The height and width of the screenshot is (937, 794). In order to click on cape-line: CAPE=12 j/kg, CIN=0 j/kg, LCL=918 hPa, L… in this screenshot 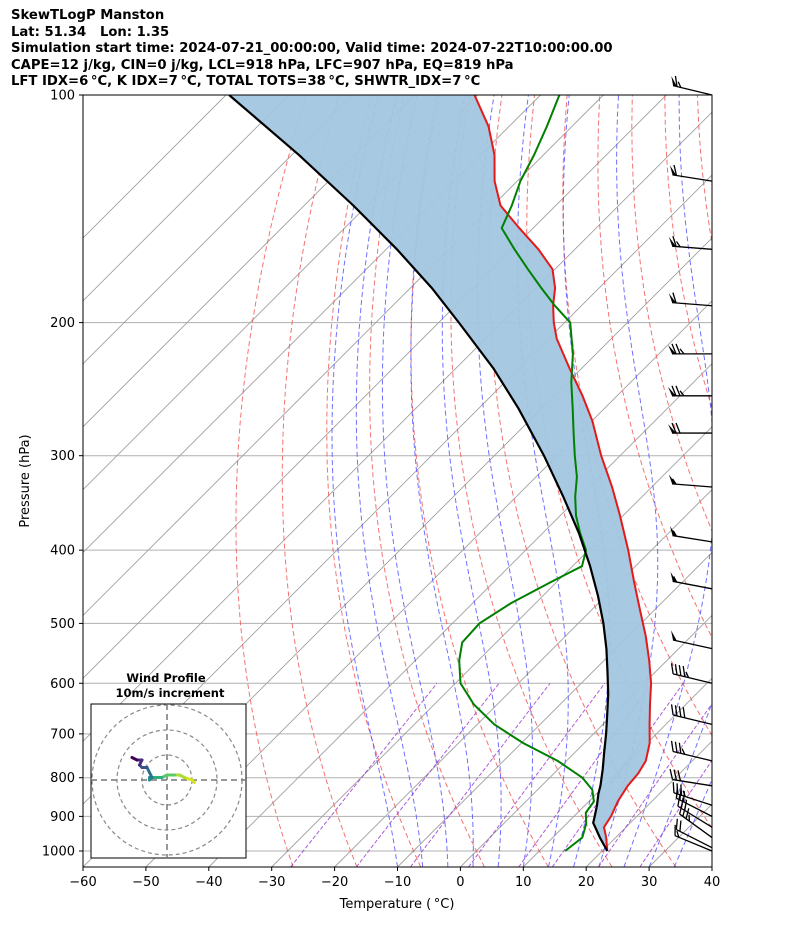, I will do `click(262, 65)`.